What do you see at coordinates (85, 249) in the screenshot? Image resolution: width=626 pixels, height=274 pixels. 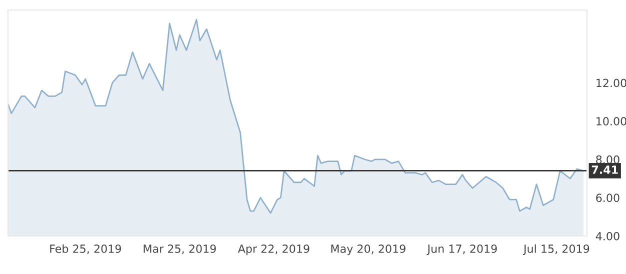 I see `x-tick-label: Feb 25, 2019` at bounding box center [85, 249].